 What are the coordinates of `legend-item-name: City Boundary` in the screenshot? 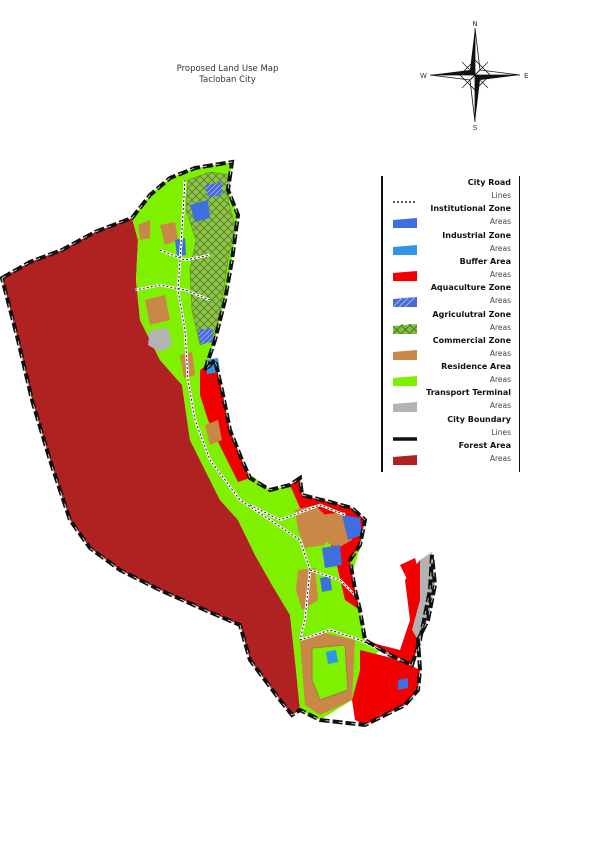 It's located at (479, 419).